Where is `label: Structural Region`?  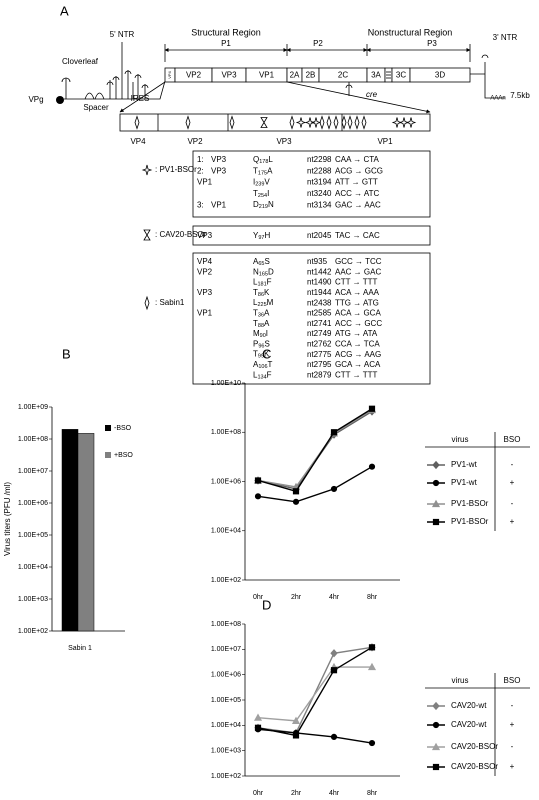 label: Structural Region is located at coordinates (226, 32).